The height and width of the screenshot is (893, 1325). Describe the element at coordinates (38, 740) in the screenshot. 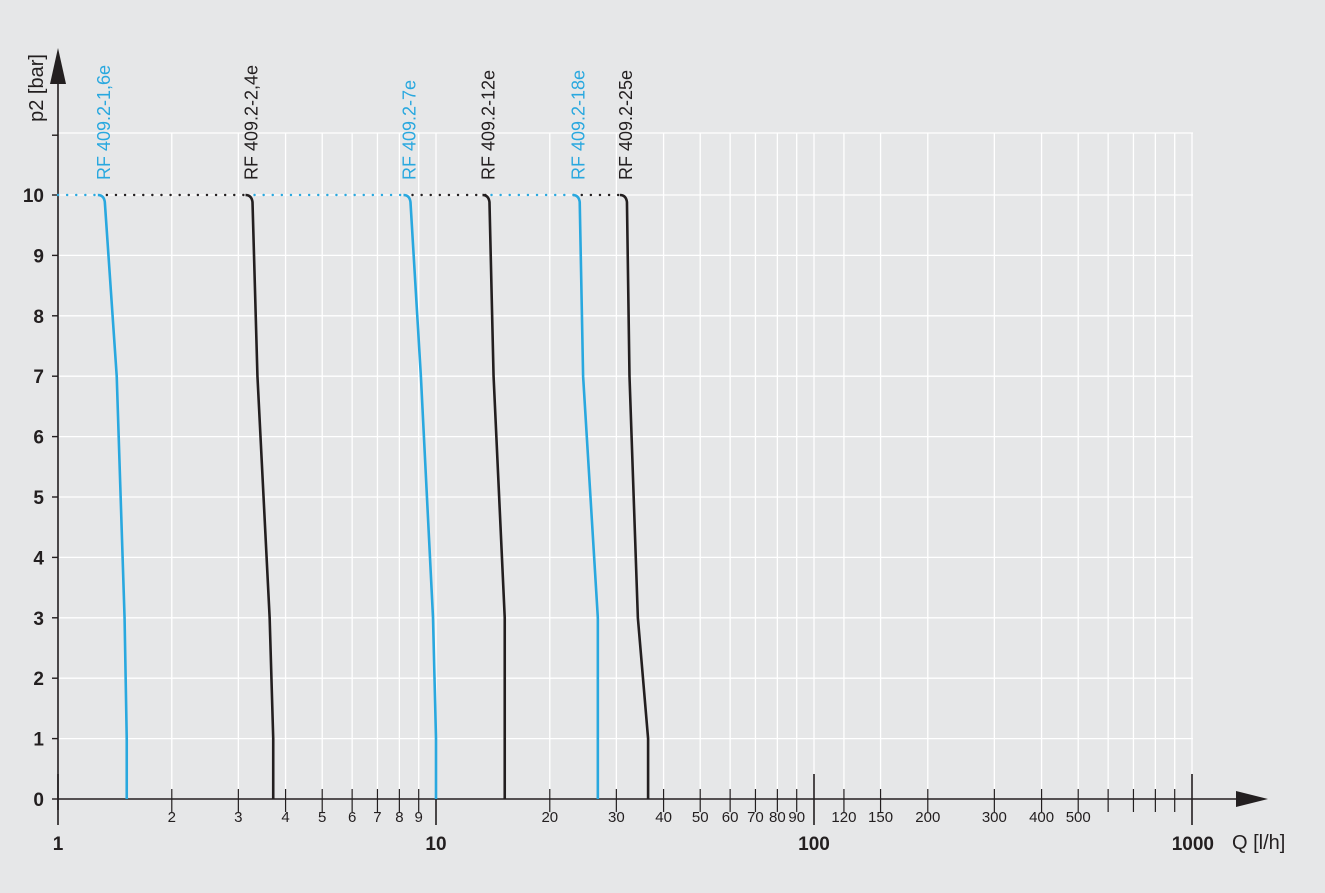

I see `y-tick-label: 1` at that location.